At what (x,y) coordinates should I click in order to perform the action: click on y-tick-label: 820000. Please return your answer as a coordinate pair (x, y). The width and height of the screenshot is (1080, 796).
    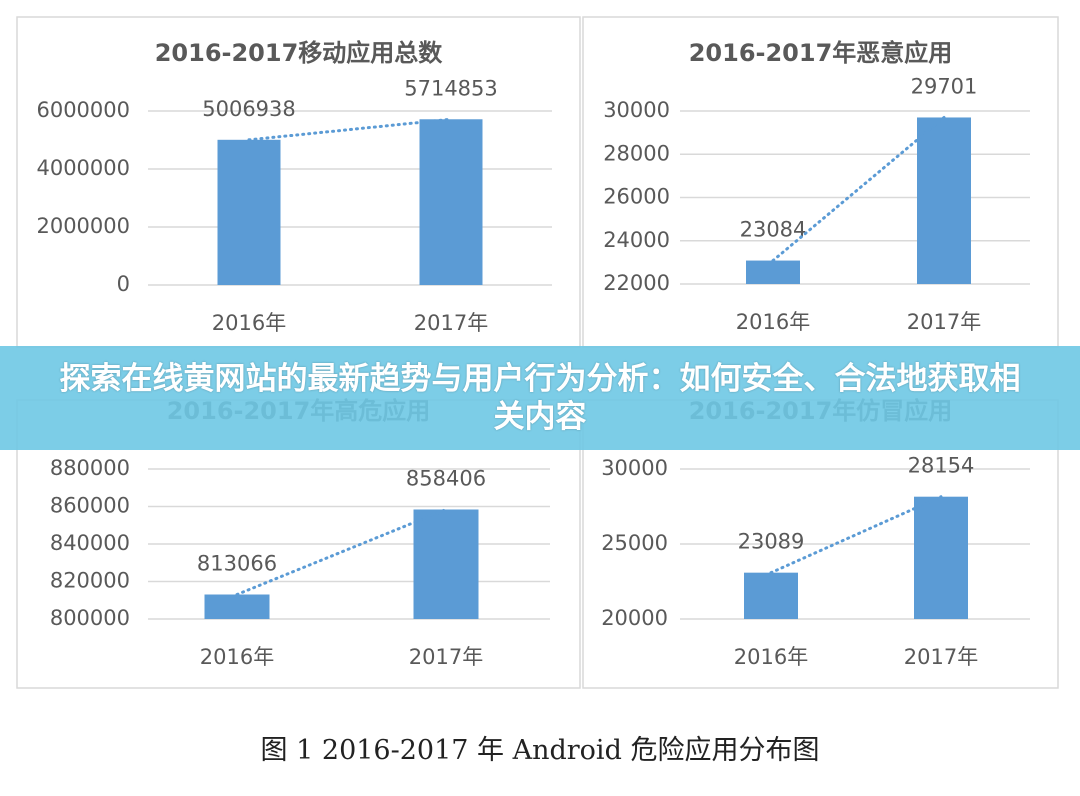
    Looking at the image, I should click on (90, 581).